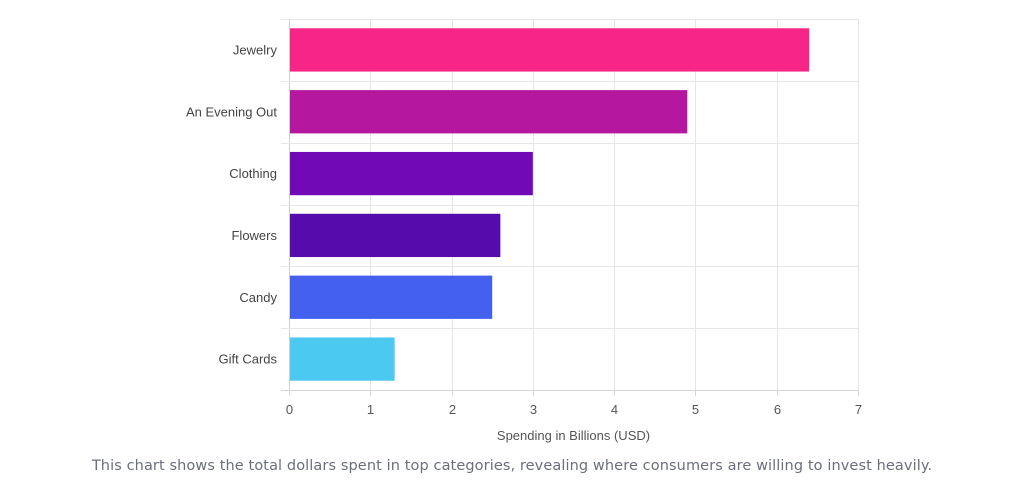 The image size is (1024, 497). Describe the element at coordinates (342, 359) in the screenshot. I see `bar-gift-cards` at that location.